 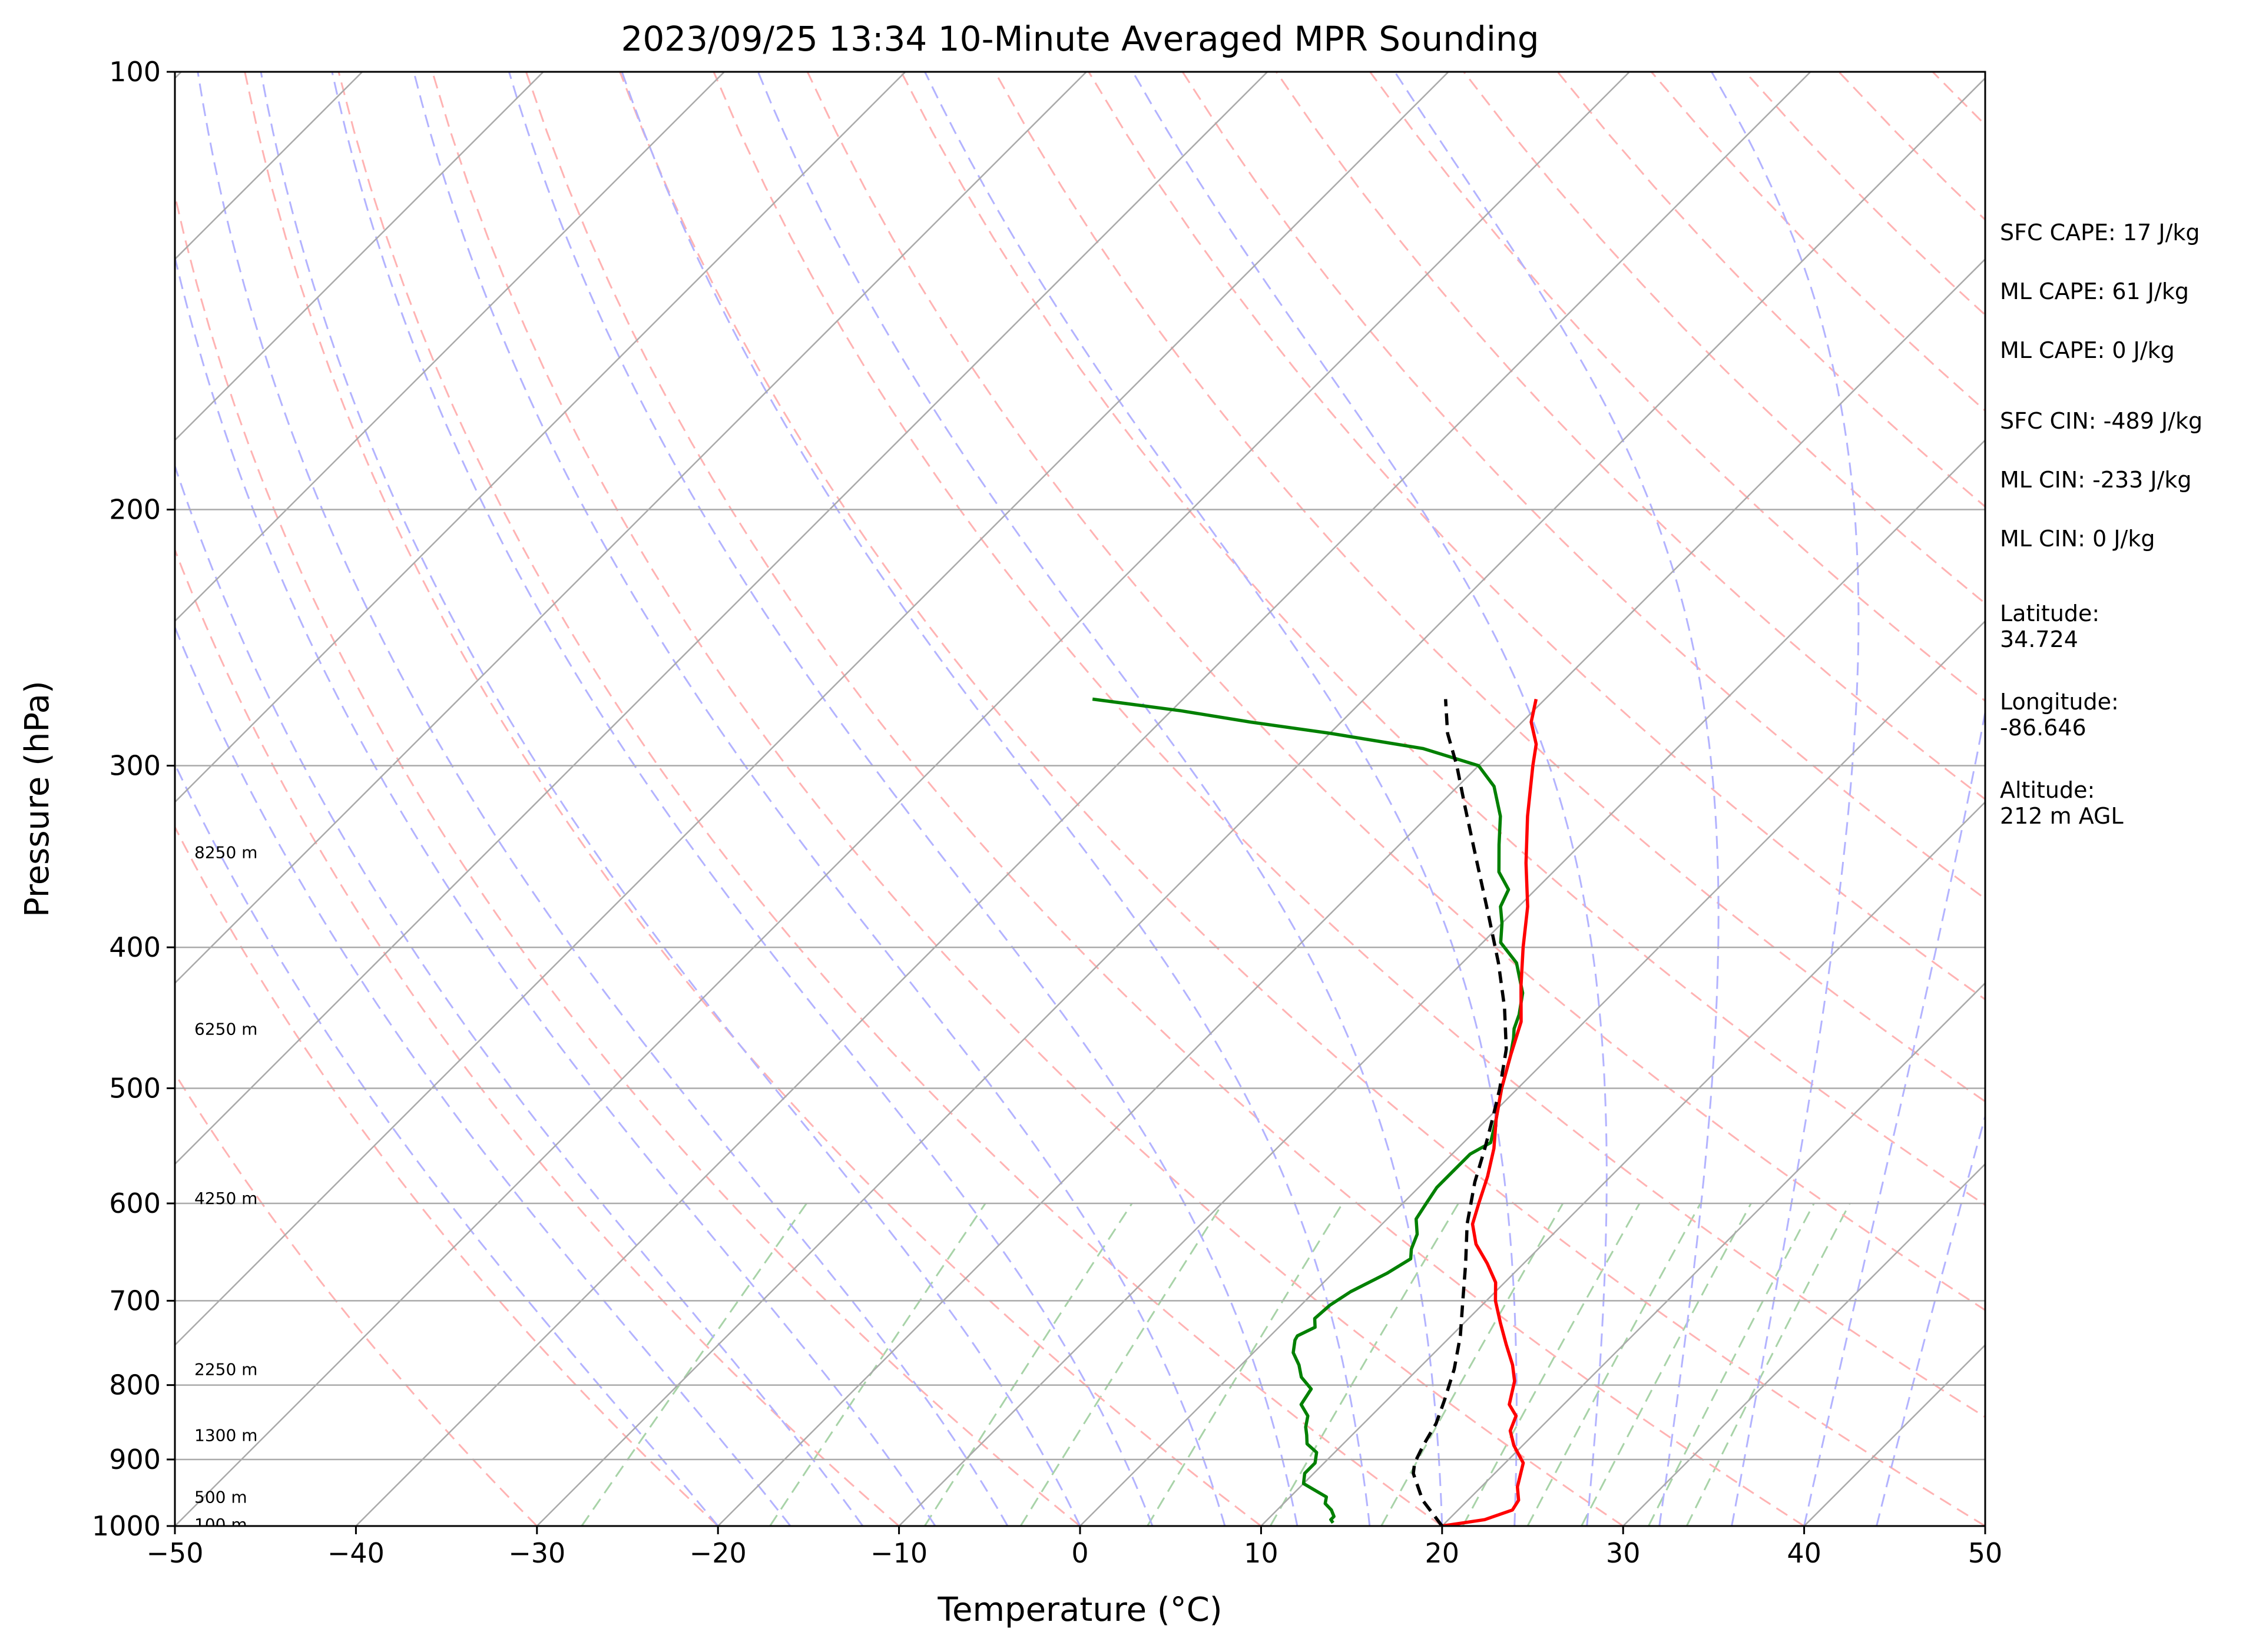 I want to click on x-axis-ticks: −50 −40 −30 −20 −10 0 10 20 30 40 50, so click(x=1074, y=1547).